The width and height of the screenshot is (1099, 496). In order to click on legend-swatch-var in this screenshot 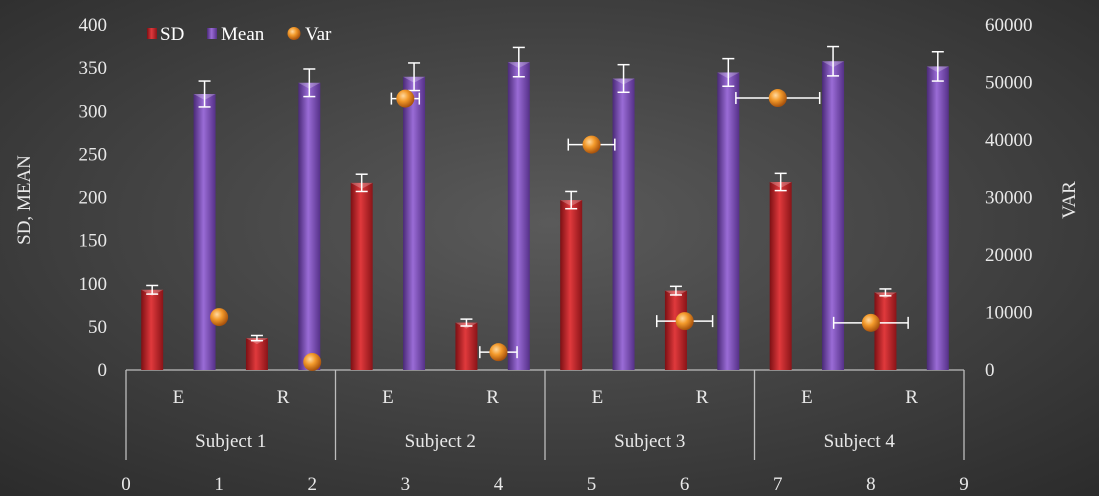, I will do `click(294, 33)`.